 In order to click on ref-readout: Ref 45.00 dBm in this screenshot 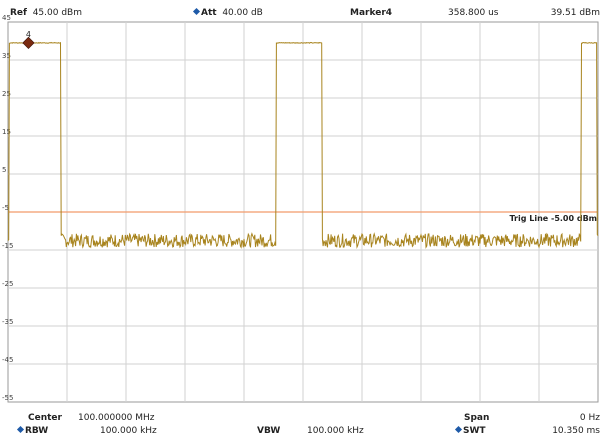, I will do `click(46, 13)`.